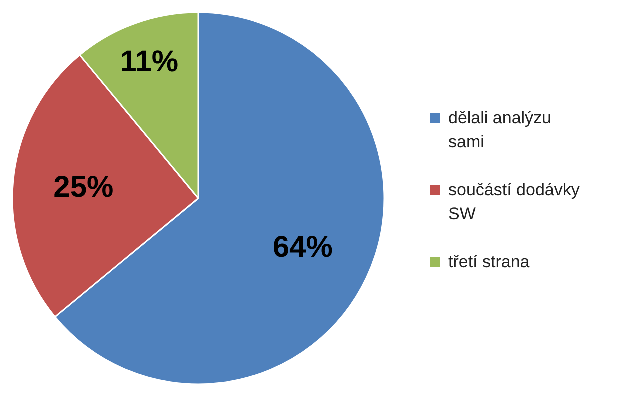 The width and height of the screenshot is (640, 396). What do you see at coordinates (514, 202) in the screenshot?
I see `legend-label: součástí dodávky SW` at bounding box center [514, 202].